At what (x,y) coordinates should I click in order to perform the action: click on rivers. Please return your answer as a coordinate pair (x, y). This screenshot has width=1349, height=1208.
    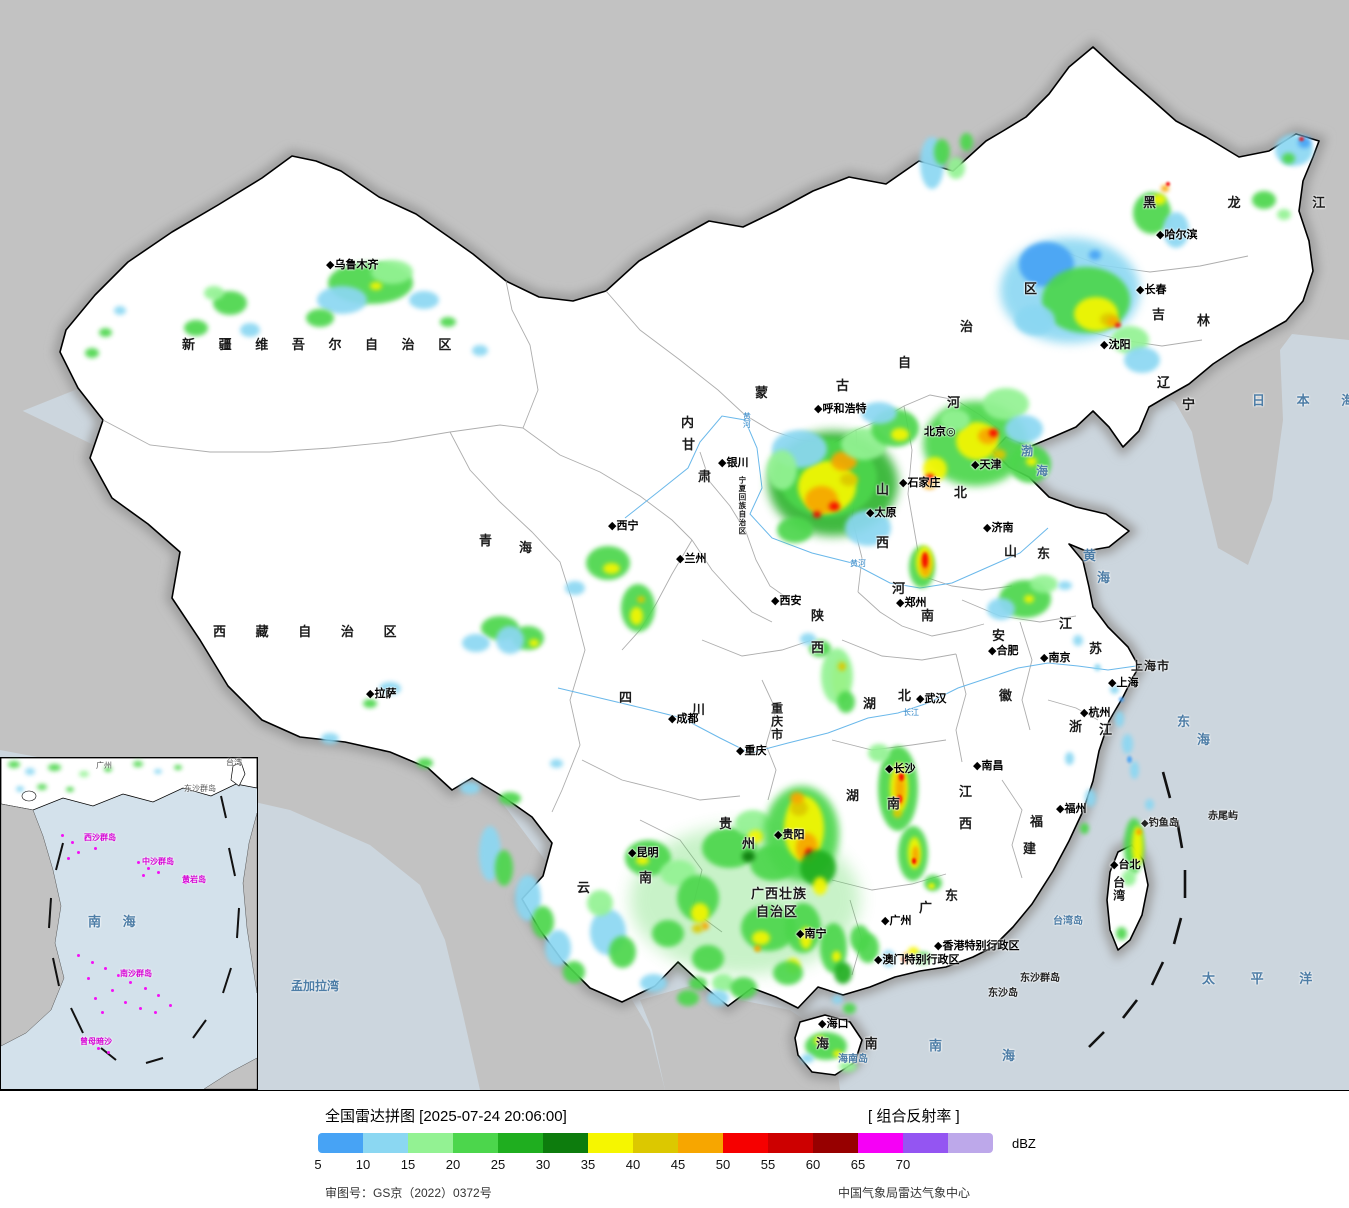
    Looking at the image, I should click on (847, 584).